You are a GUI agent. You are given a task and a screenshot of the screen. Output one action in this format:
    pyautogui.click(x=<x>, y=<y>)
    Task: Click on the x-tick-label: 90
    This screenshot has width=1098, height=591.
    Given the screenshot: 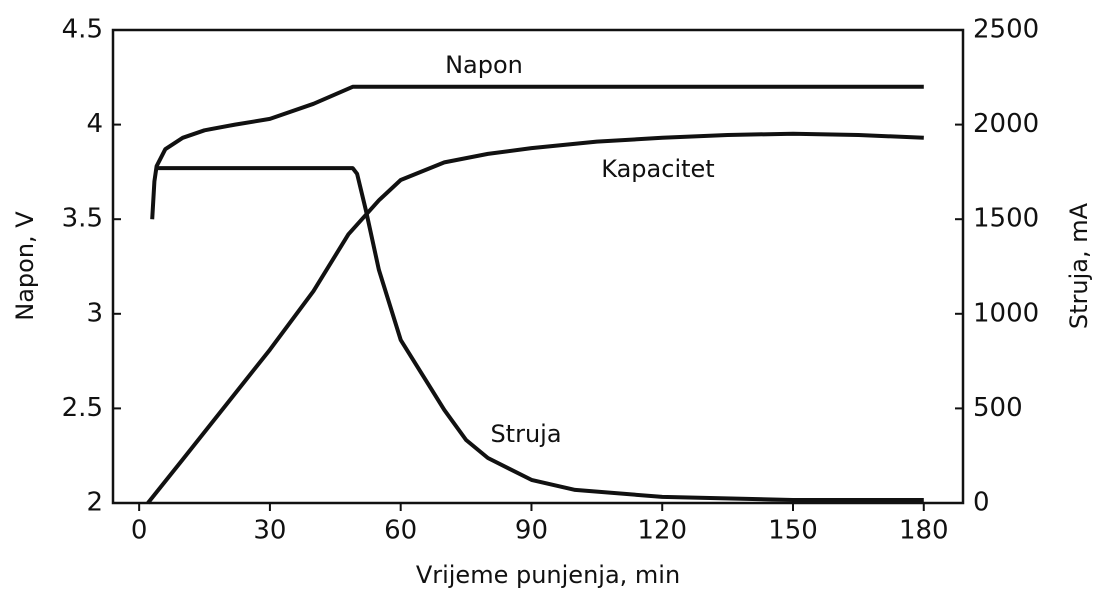 What is the action you would take?
    pyautogui.click(x=531, y=531)
    